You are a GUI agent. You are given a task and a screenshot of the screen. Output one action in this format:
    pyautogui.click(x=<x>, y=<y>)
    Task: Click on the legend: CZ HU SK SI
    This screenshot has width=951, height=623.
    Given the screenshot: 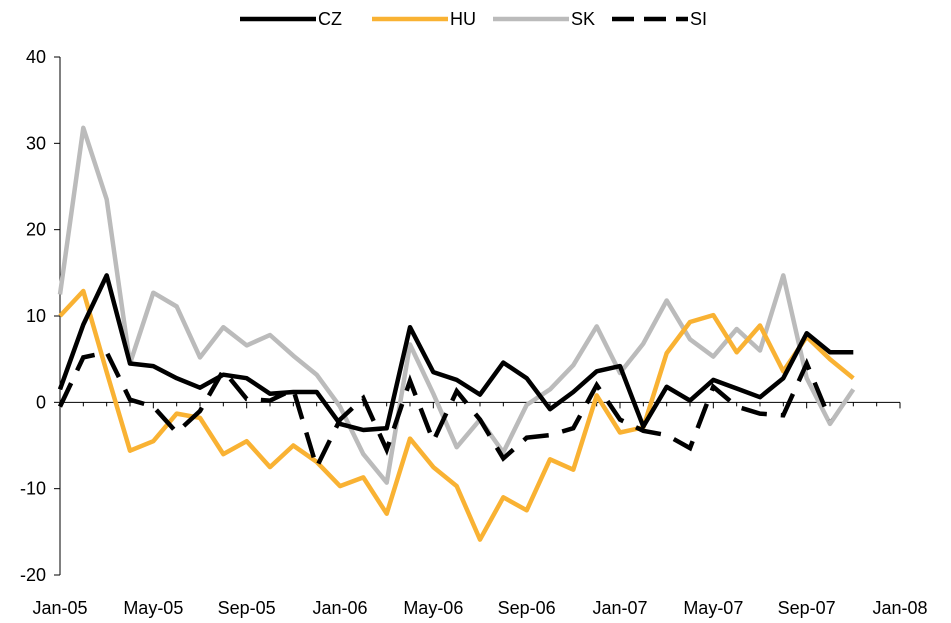 What is the action you would take?
    pyautogui.click(x=473, y=19)
    